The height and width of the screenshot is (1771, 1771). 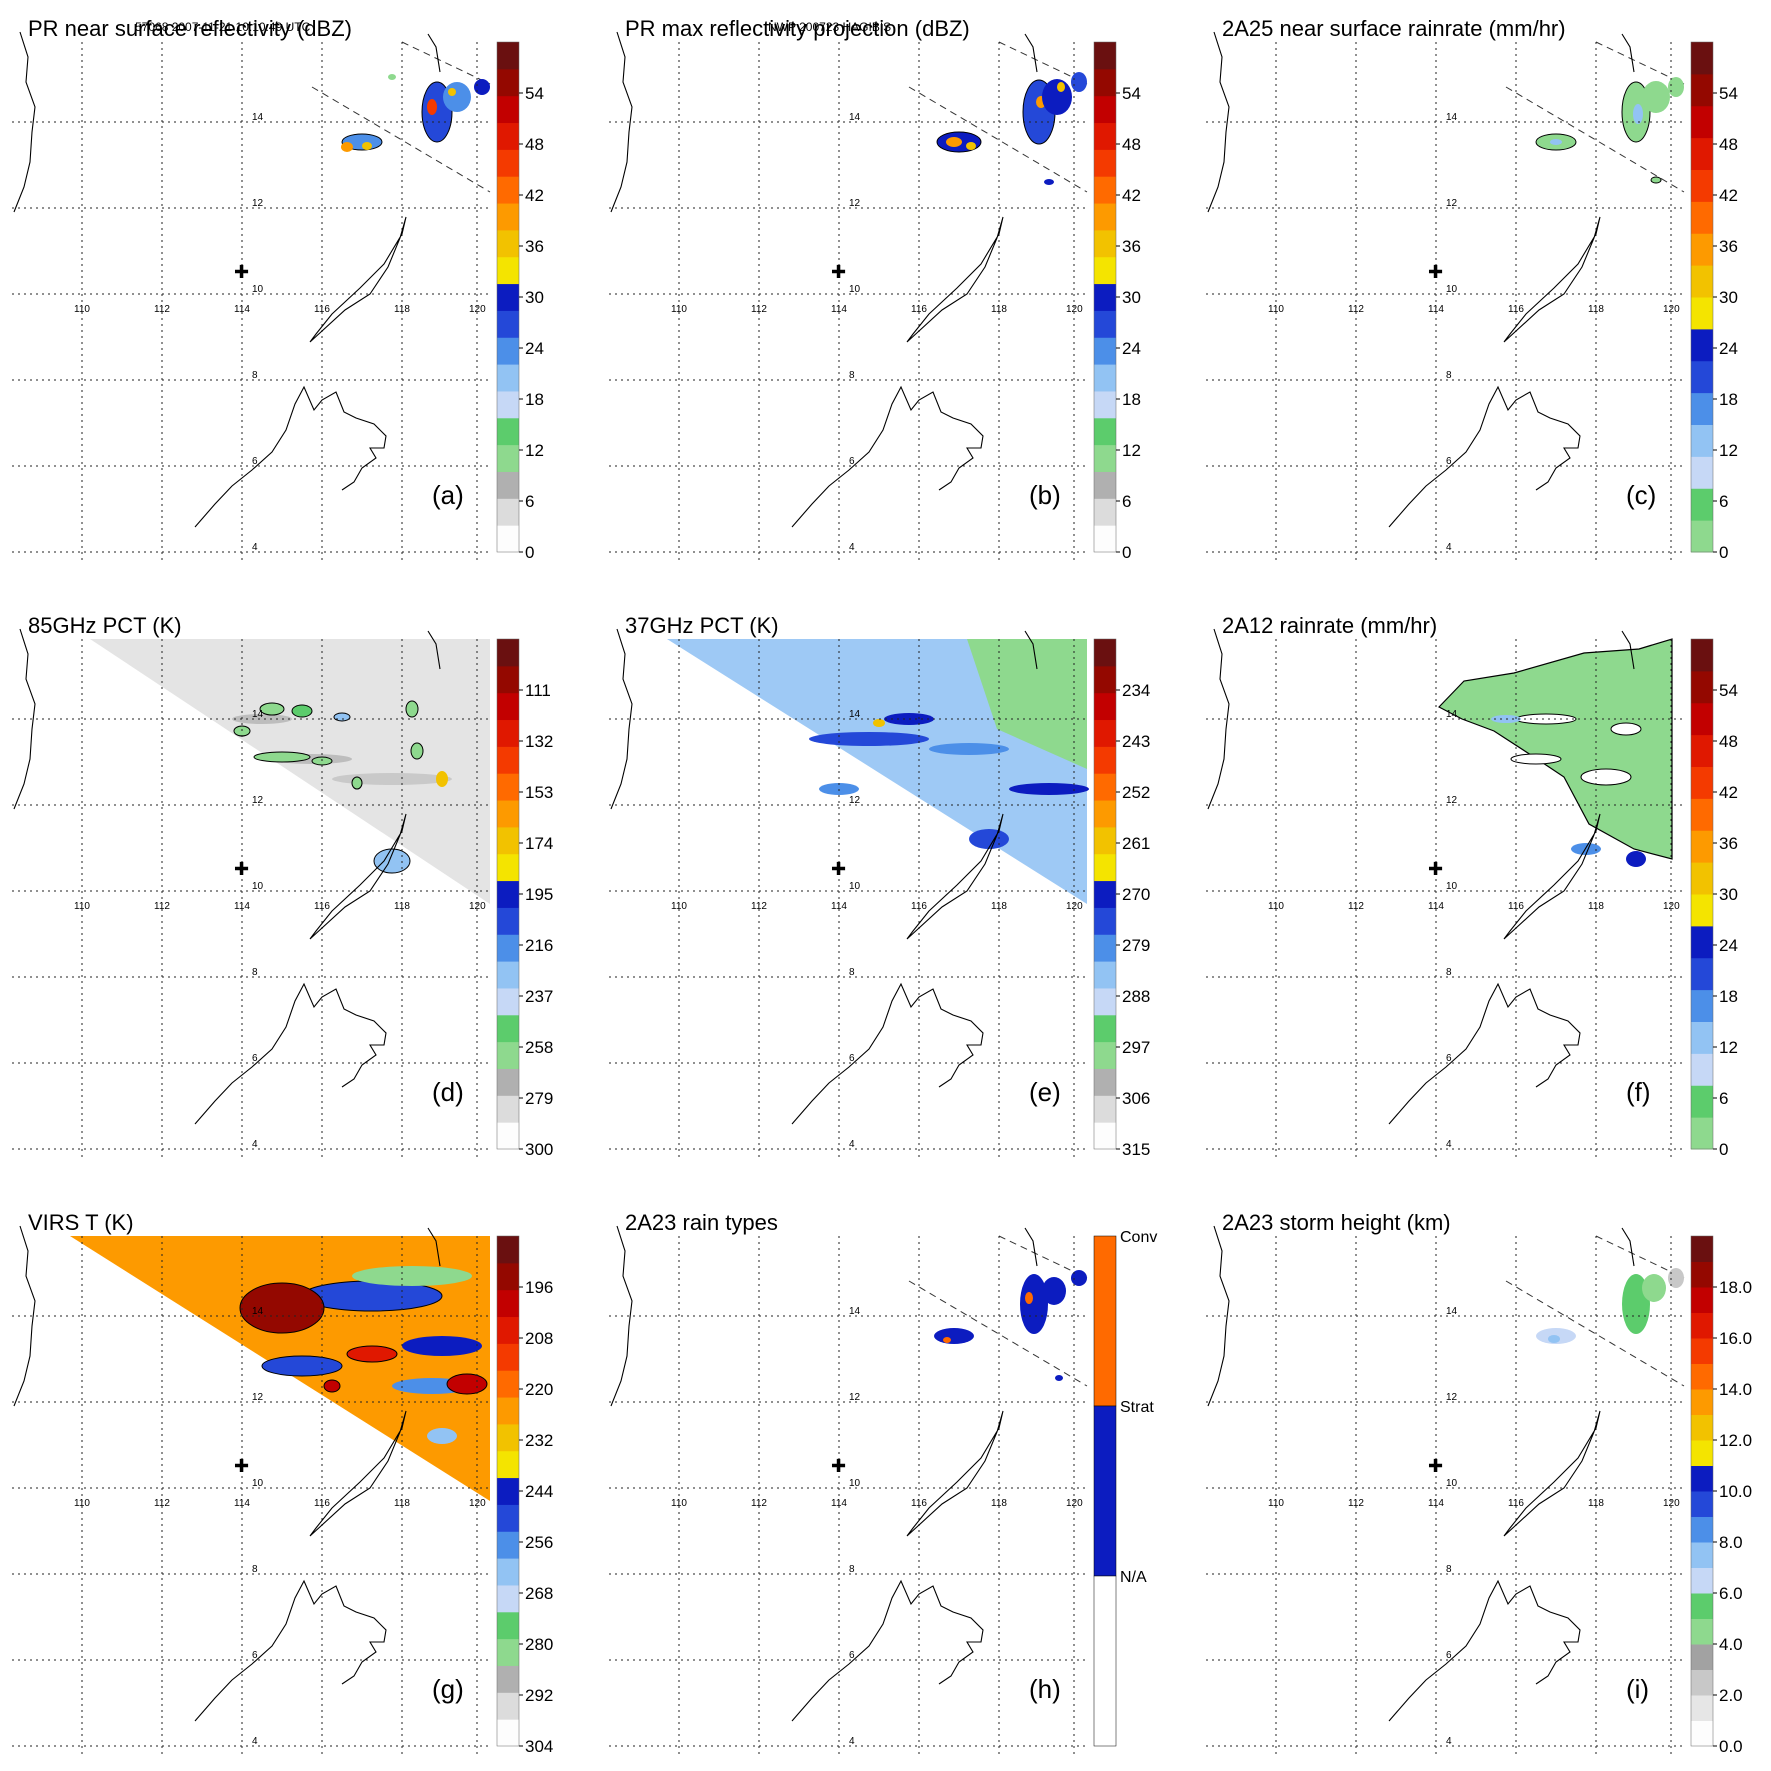 I want to click on pct-warm-region, so click(x=1027, y=704).